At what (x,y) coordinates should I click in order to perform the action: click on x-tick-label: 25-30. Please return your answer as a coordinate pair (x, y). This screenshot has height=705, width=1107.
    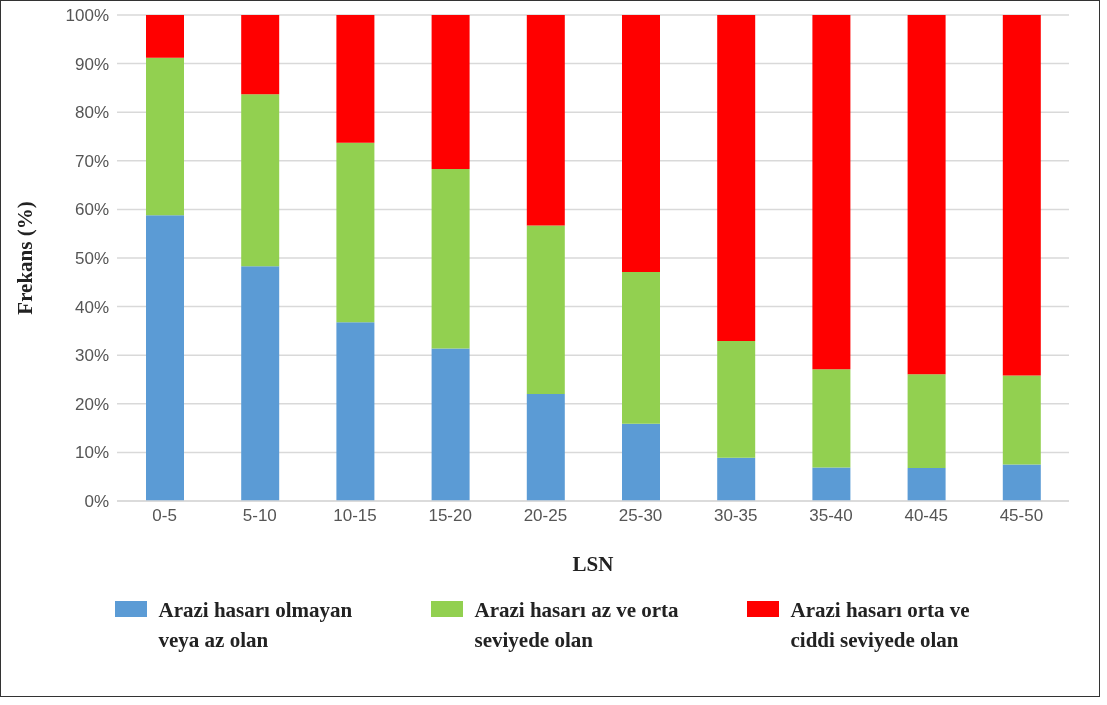
    Looking at the image, I should click on (640, 516).